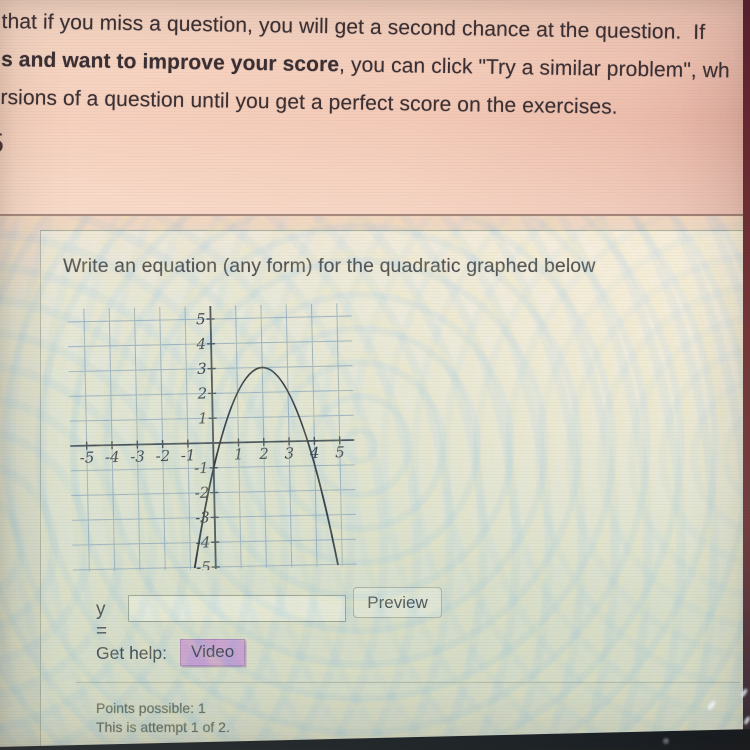 The height and width of the screenshot is (750, 750). Describe the element at coordinates (112, 457) in the screenshot. I see `svg-text: -4` at that location.